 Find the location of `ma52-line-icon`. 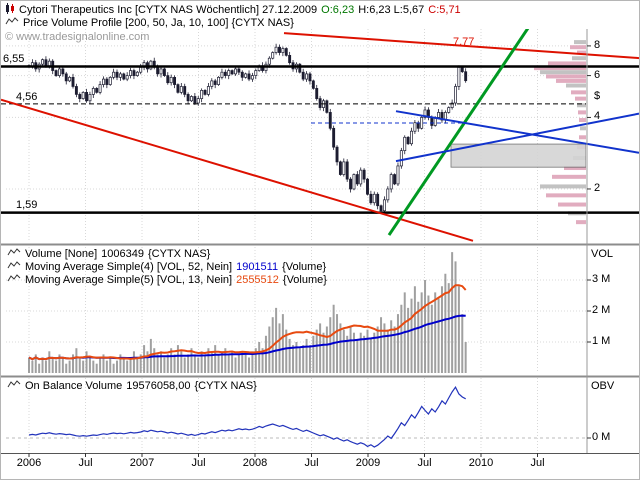

ma52-line-icon is located at coordinates (14, 267).